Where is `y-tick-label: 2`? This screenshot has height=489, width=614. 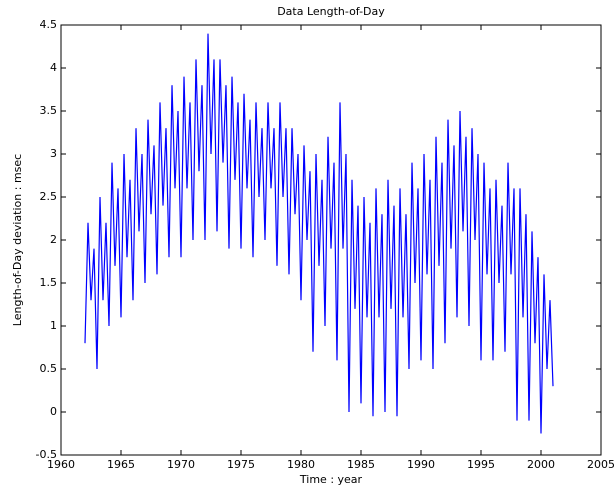
y-tick-label: 2 is located at coordinates (53, 239).